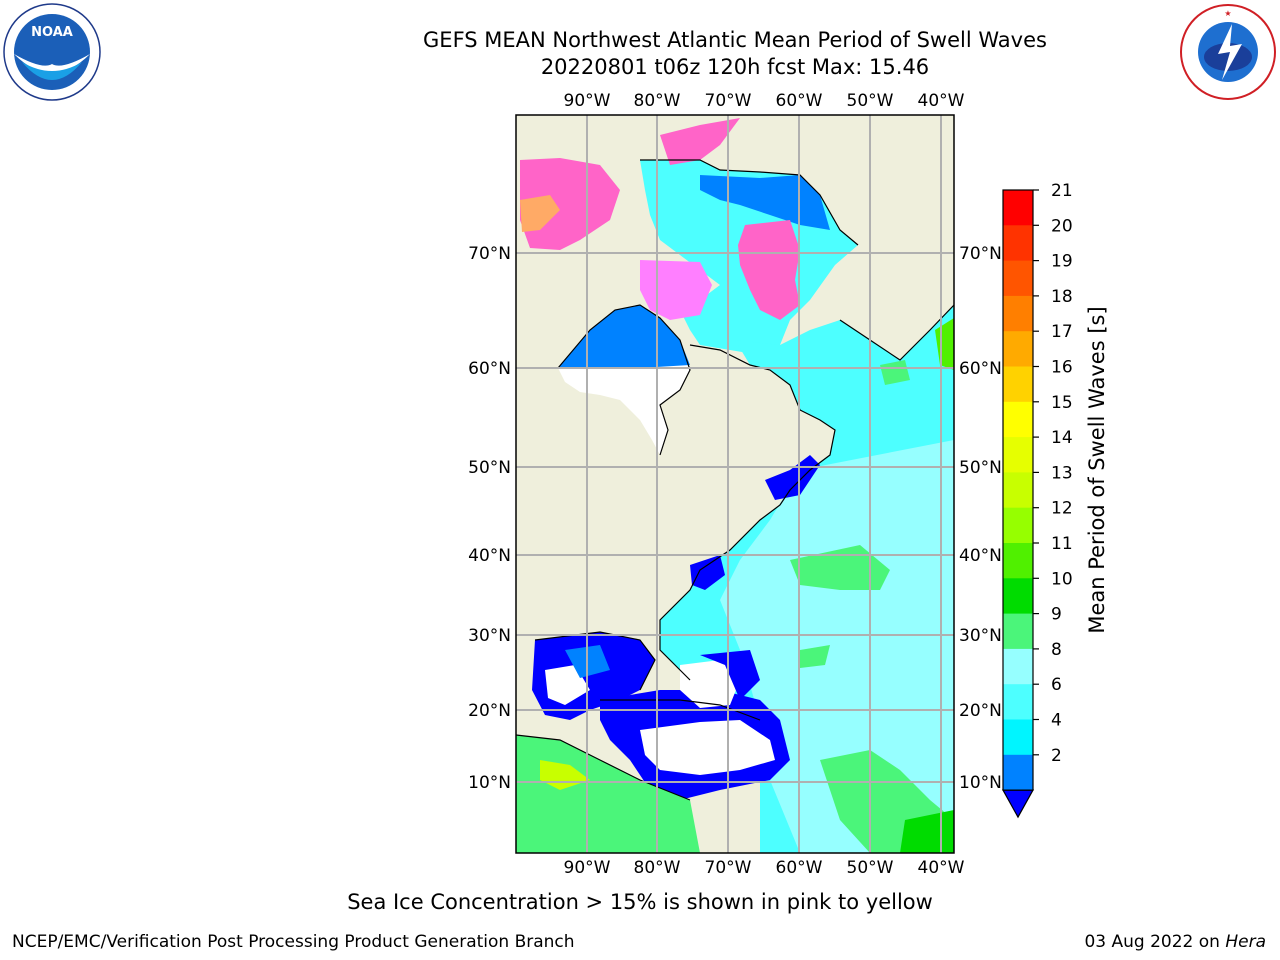 The image size is (1280, 960). What do you see at coordinates (1018, 804) in the screenshot?
I see `colorbar-extend-arrow` at bounding box center [1018, 804].